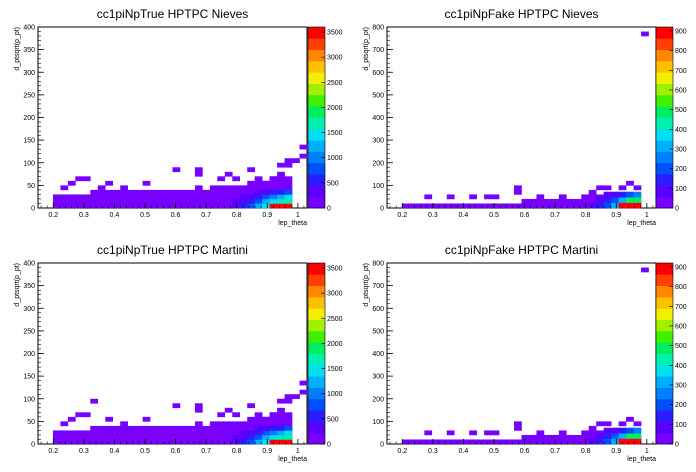 This screenshot has width=696, height=472. What do you see at coordinates (29, 286) in the screenshot?
I see `y-tick-label: 350` at bounding box center [29, 286].